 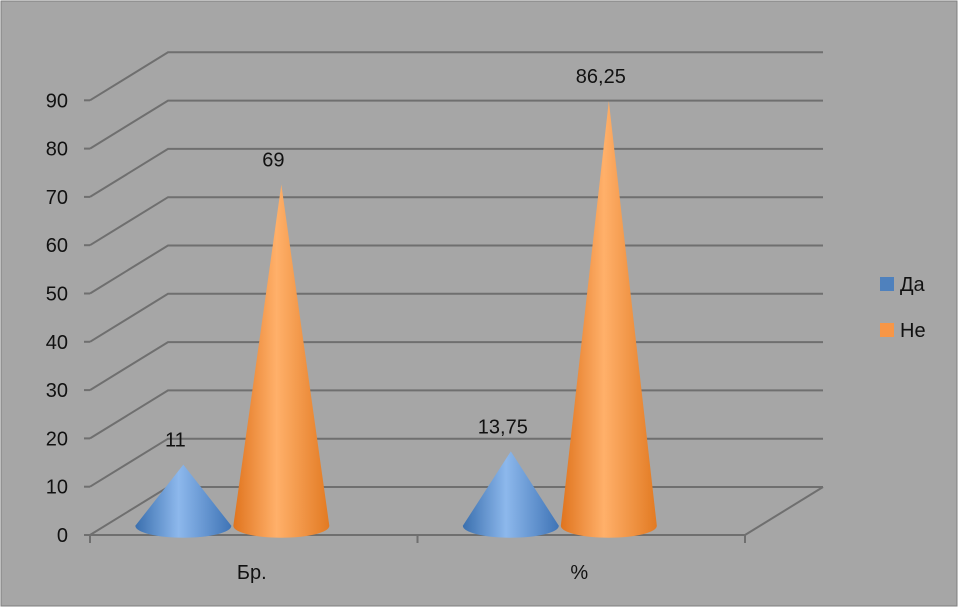 What do you see at coordinates (913, 331) in the screenshot?
I see `legend-label-ne: Не` at bounding box center [913, 331].